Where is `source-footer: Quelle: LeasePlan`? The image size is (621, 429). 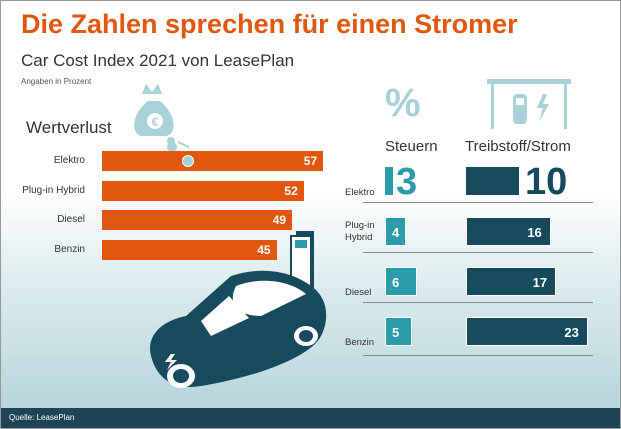
source-footer: Quelle: LeasePlan is located at coordinates (310, 418).